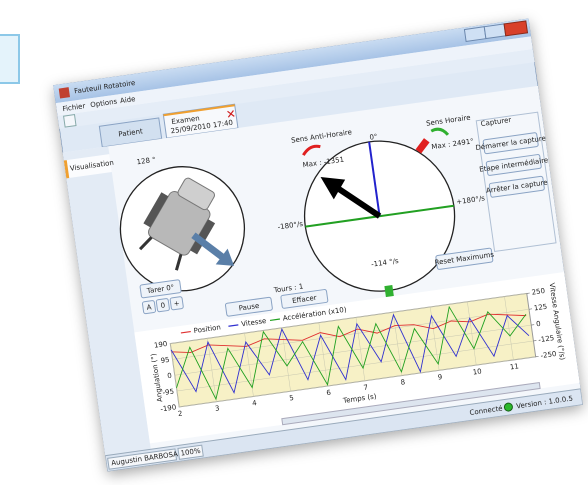  I want to click on tare-label: Tarer 0°, so click(159, 289).